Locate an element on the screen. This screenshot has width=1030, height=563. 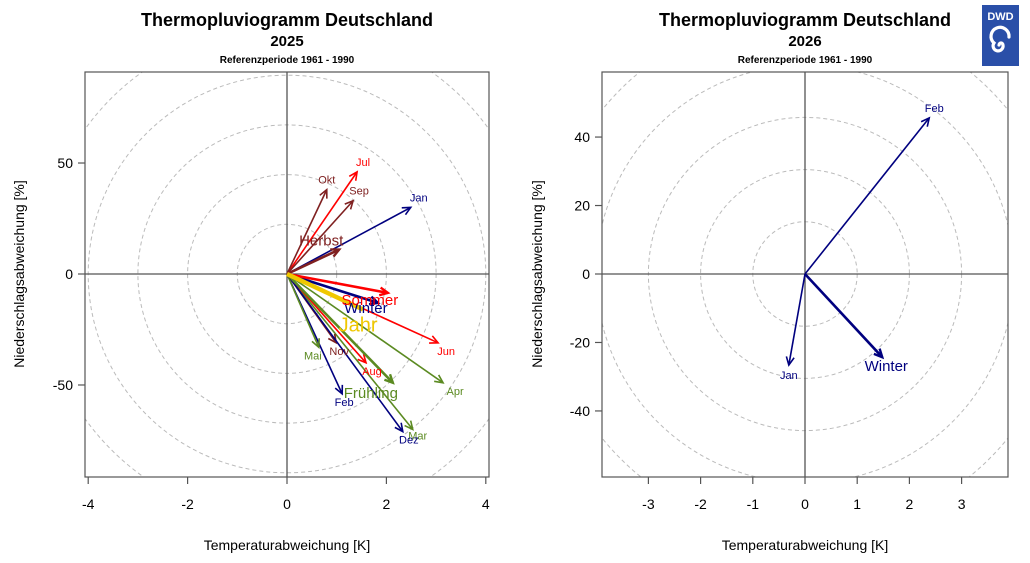
vector-jahr is located at coordinates (325, 291).